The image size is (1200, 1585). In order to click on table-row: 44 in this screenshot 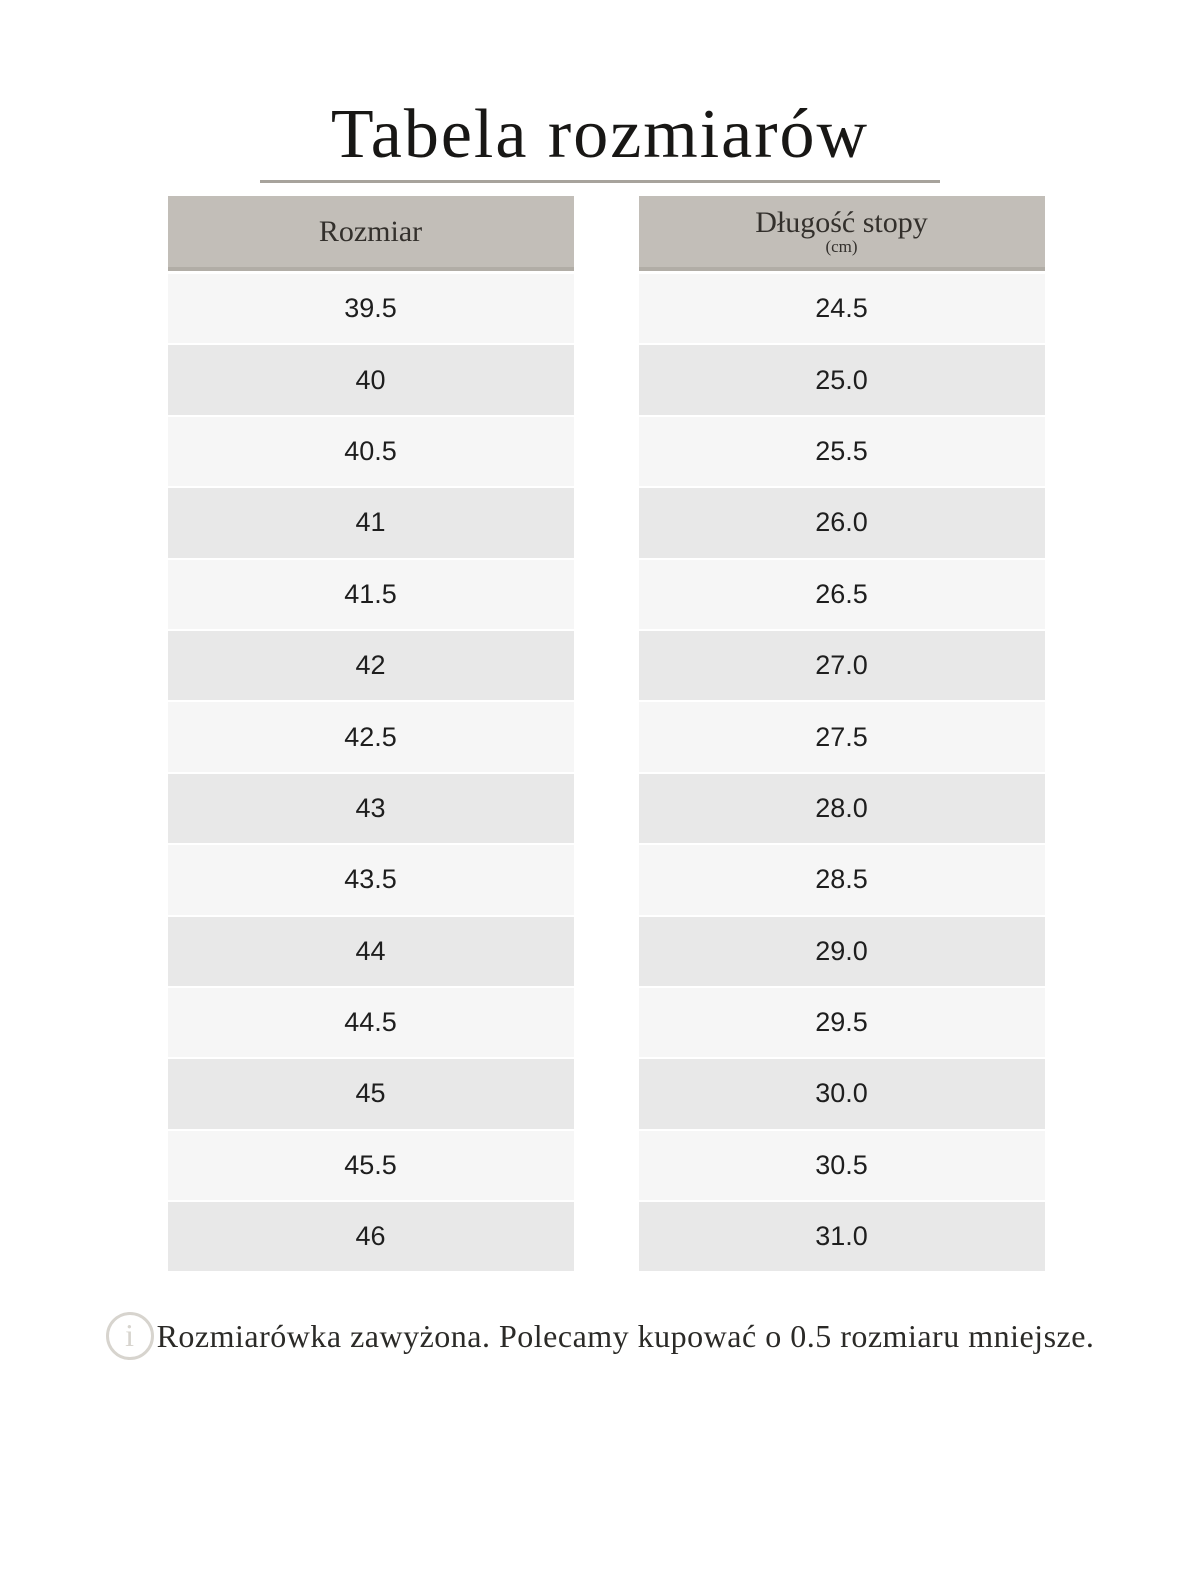, I will do `click(370, 952)`.